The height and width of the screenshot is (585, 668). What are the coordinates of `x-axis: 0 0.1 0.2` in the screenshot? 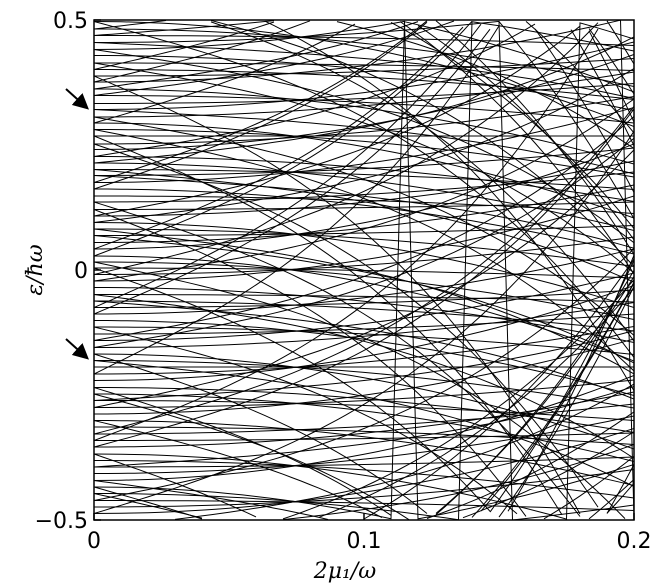 It's located at (369, 533).